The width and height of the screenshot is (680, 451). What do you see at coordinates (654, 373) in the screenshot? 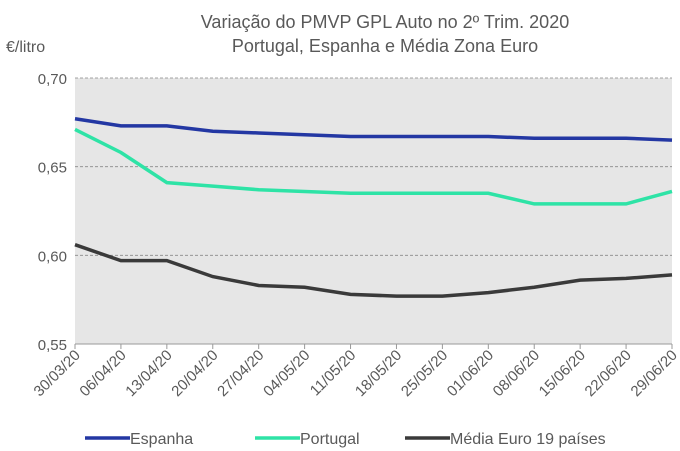
I see `x-tick-label: 29/06/20` at bounding box center [654, 373].